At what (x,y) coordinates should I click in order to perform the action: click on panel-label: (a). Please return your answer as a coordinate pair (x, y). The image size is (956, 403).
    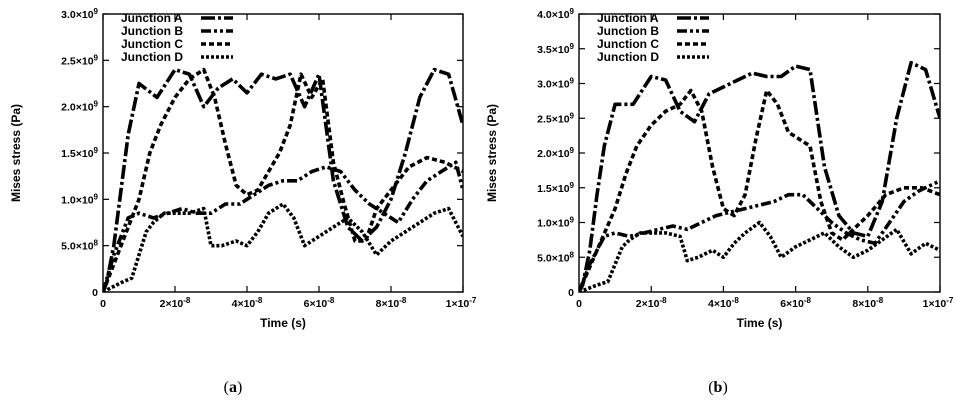
    Looking at the image, I should click on (233, 387).